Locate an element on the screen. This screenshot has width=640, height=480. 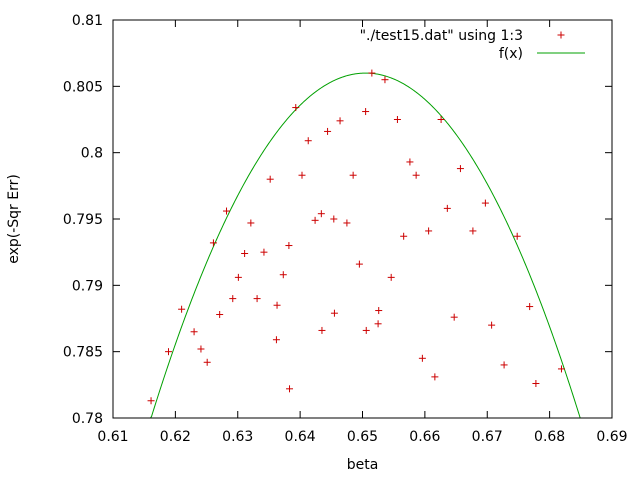
x-tick-label: 0.64 is located at coordinates (300, 437).